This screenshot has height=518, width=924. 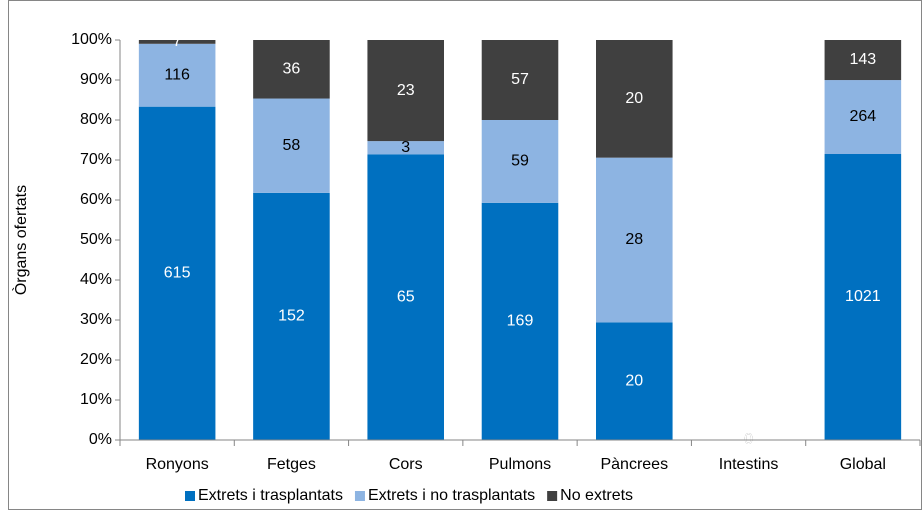 What do you see at coordinates (749, 464) in the screenshot?
I see `x-tick-label: Intestins` at bounding box center [749, 464].